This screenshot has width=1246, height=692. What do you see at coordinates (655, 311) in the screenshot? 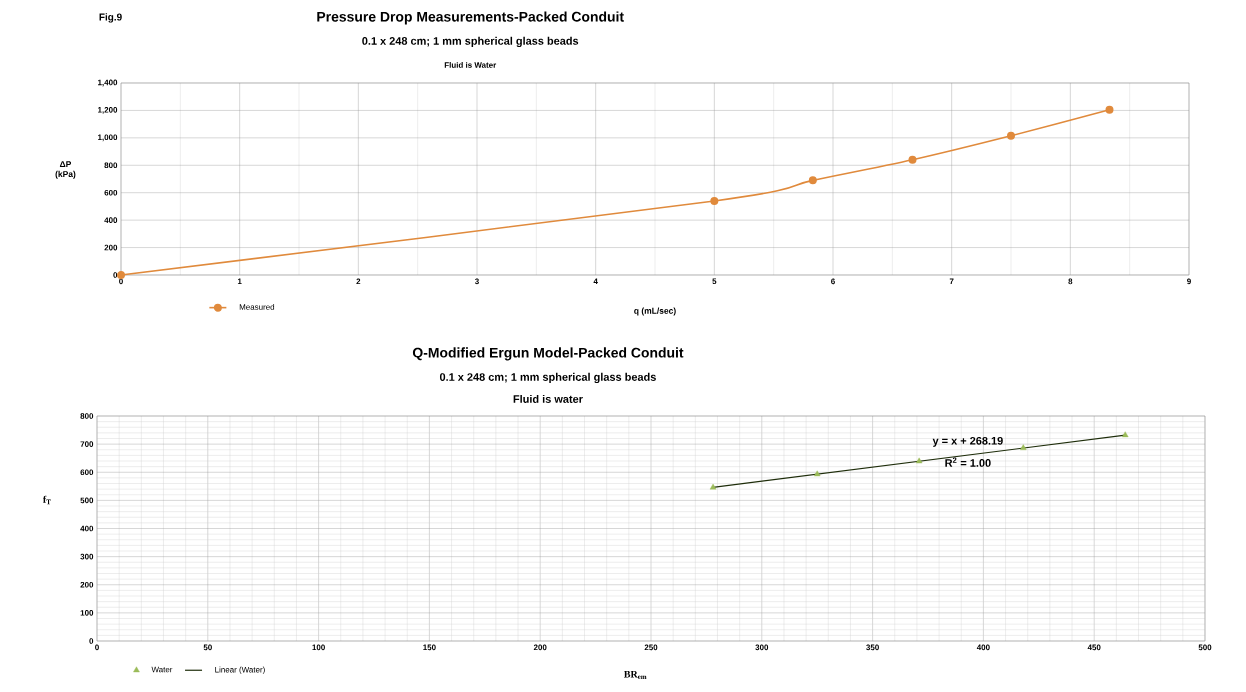
I see `x-axis-title: q (mL/sec)` at bounding box center [655, 311].